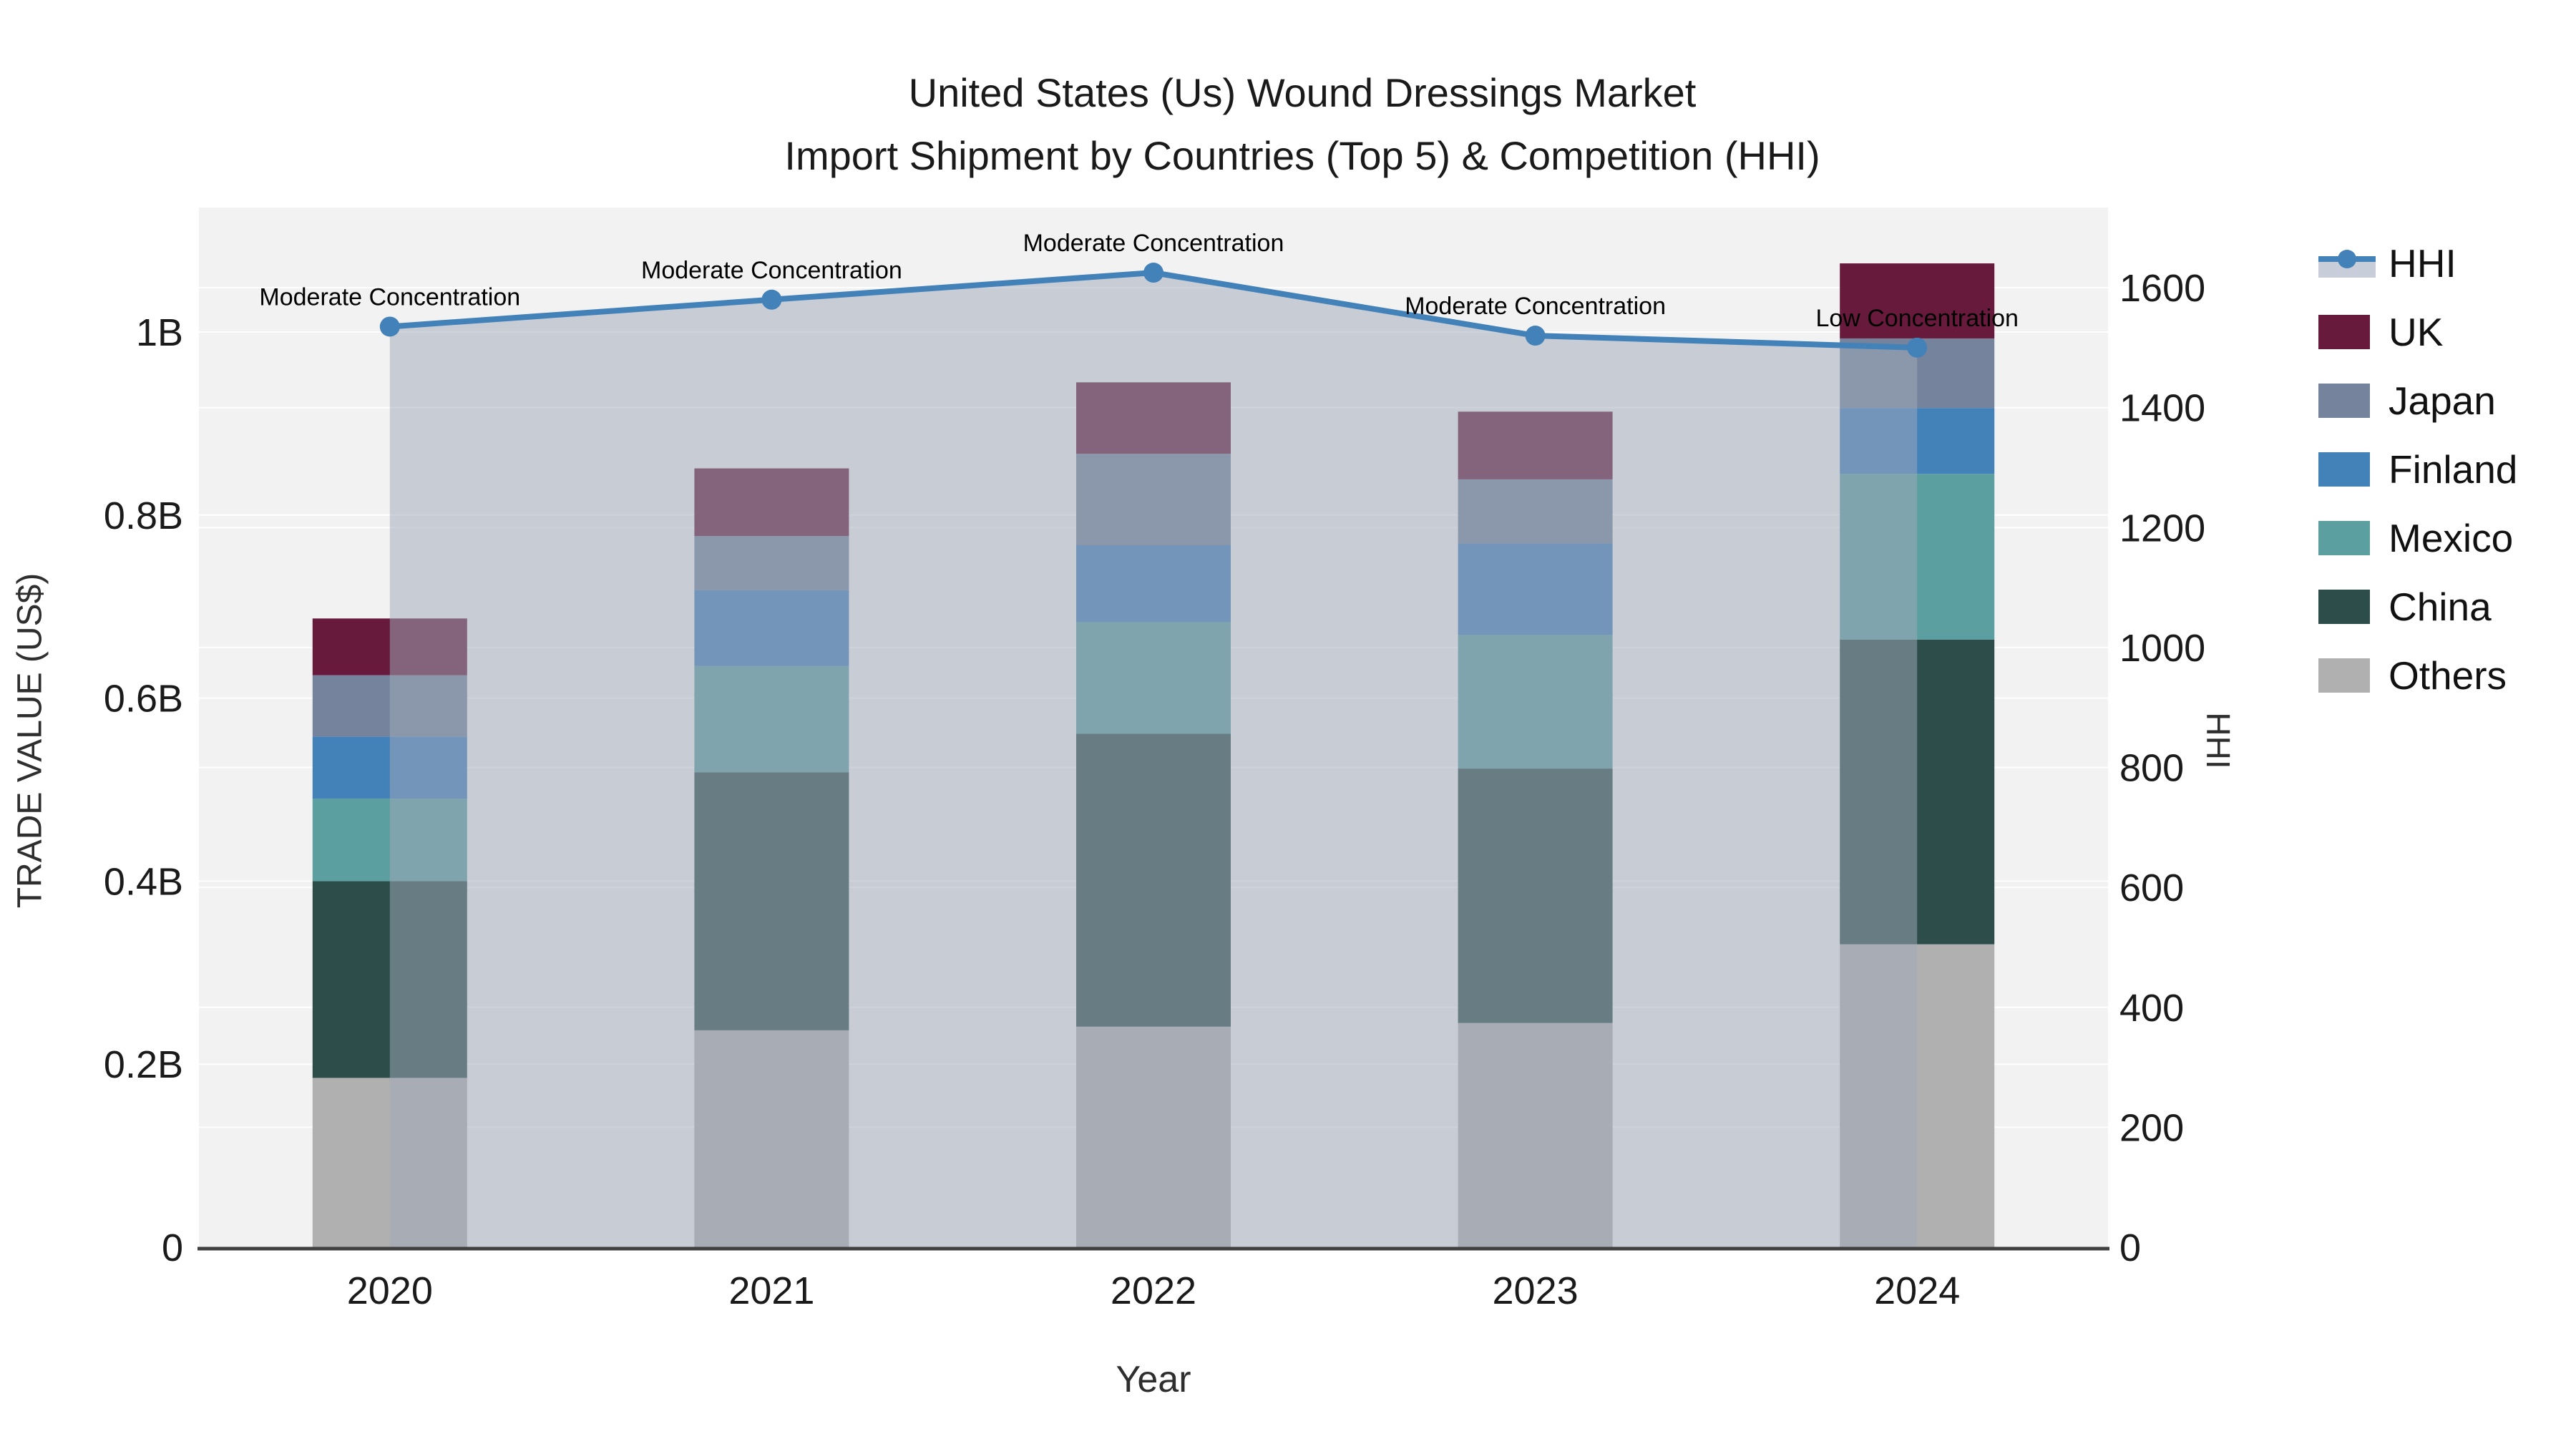 This screenshot has width=2576, height=1449. Describe the element at coordinates (143, 515) in the screenshot. I see `y-left-tick-0.8B: 0.8B` at that location.